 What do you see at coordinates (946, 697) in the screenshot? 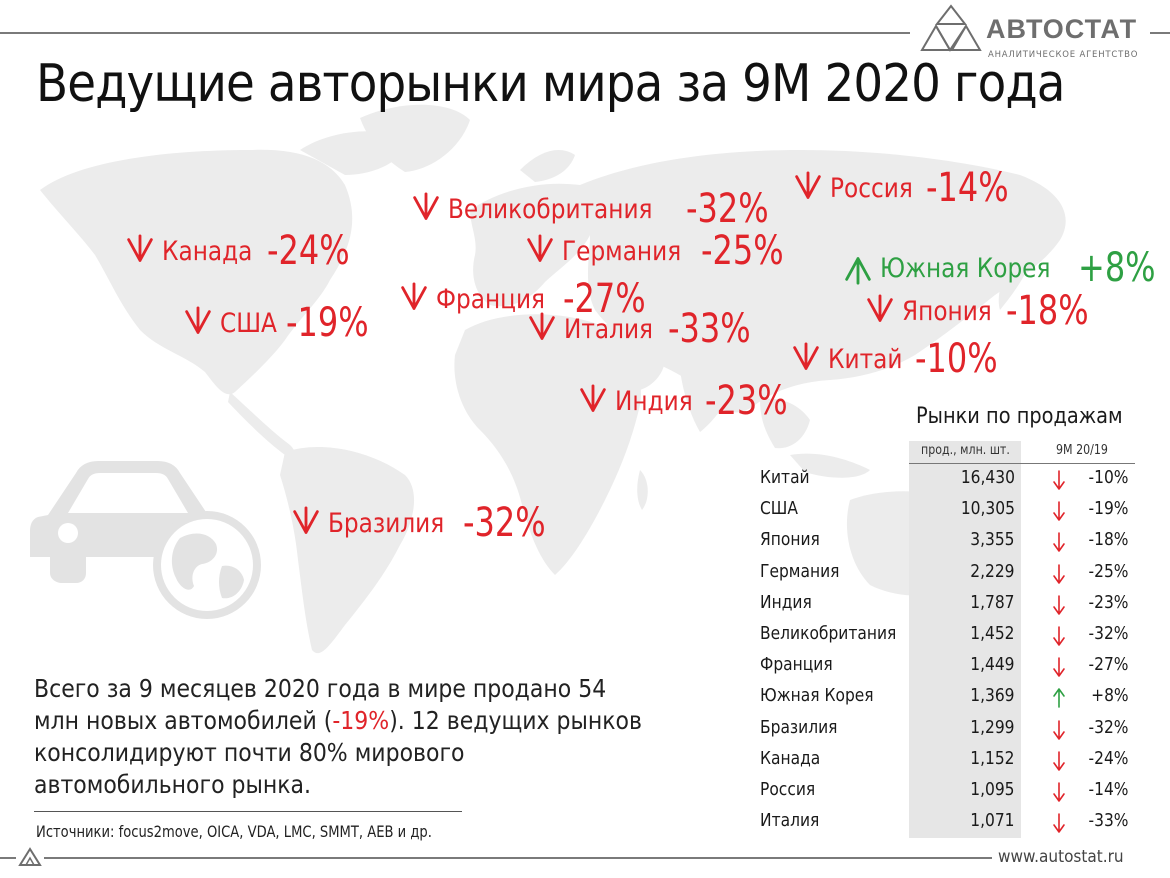
I see `table-row: Южная Корея 1,369 +8%` at bounding box center [946, 697].